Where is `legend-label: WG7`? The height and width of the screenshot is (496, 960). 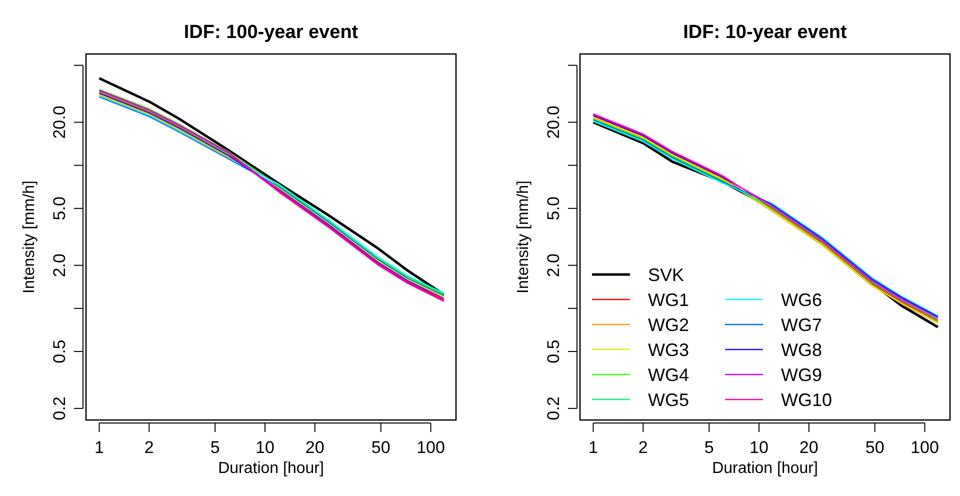 legend-label: WG7 is located at coordinates (801, 324).